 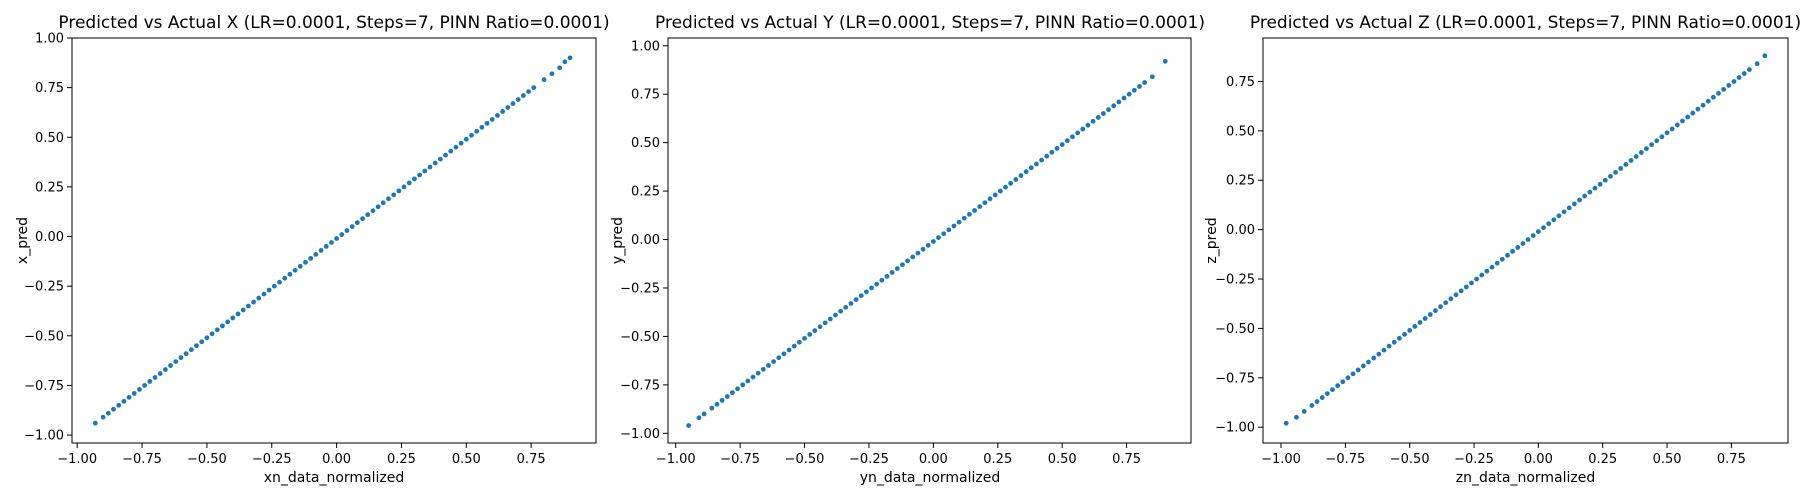 I want to click on x-tick-label: −0.50, so click(x=805, y=459).